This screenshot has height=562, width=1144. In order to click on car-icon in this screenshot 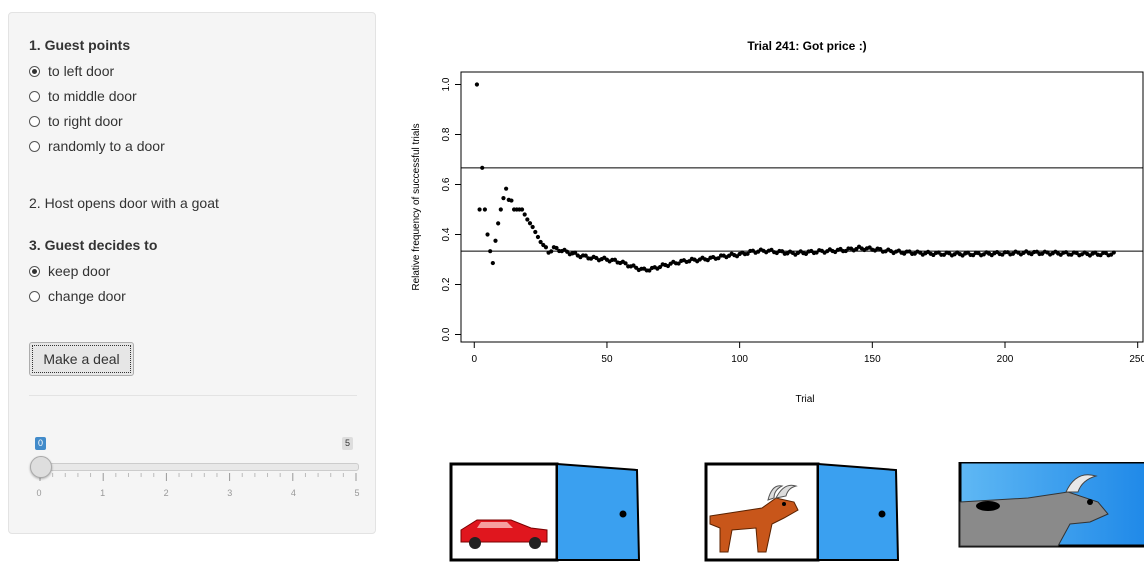, I will do `click(504, 534)`.